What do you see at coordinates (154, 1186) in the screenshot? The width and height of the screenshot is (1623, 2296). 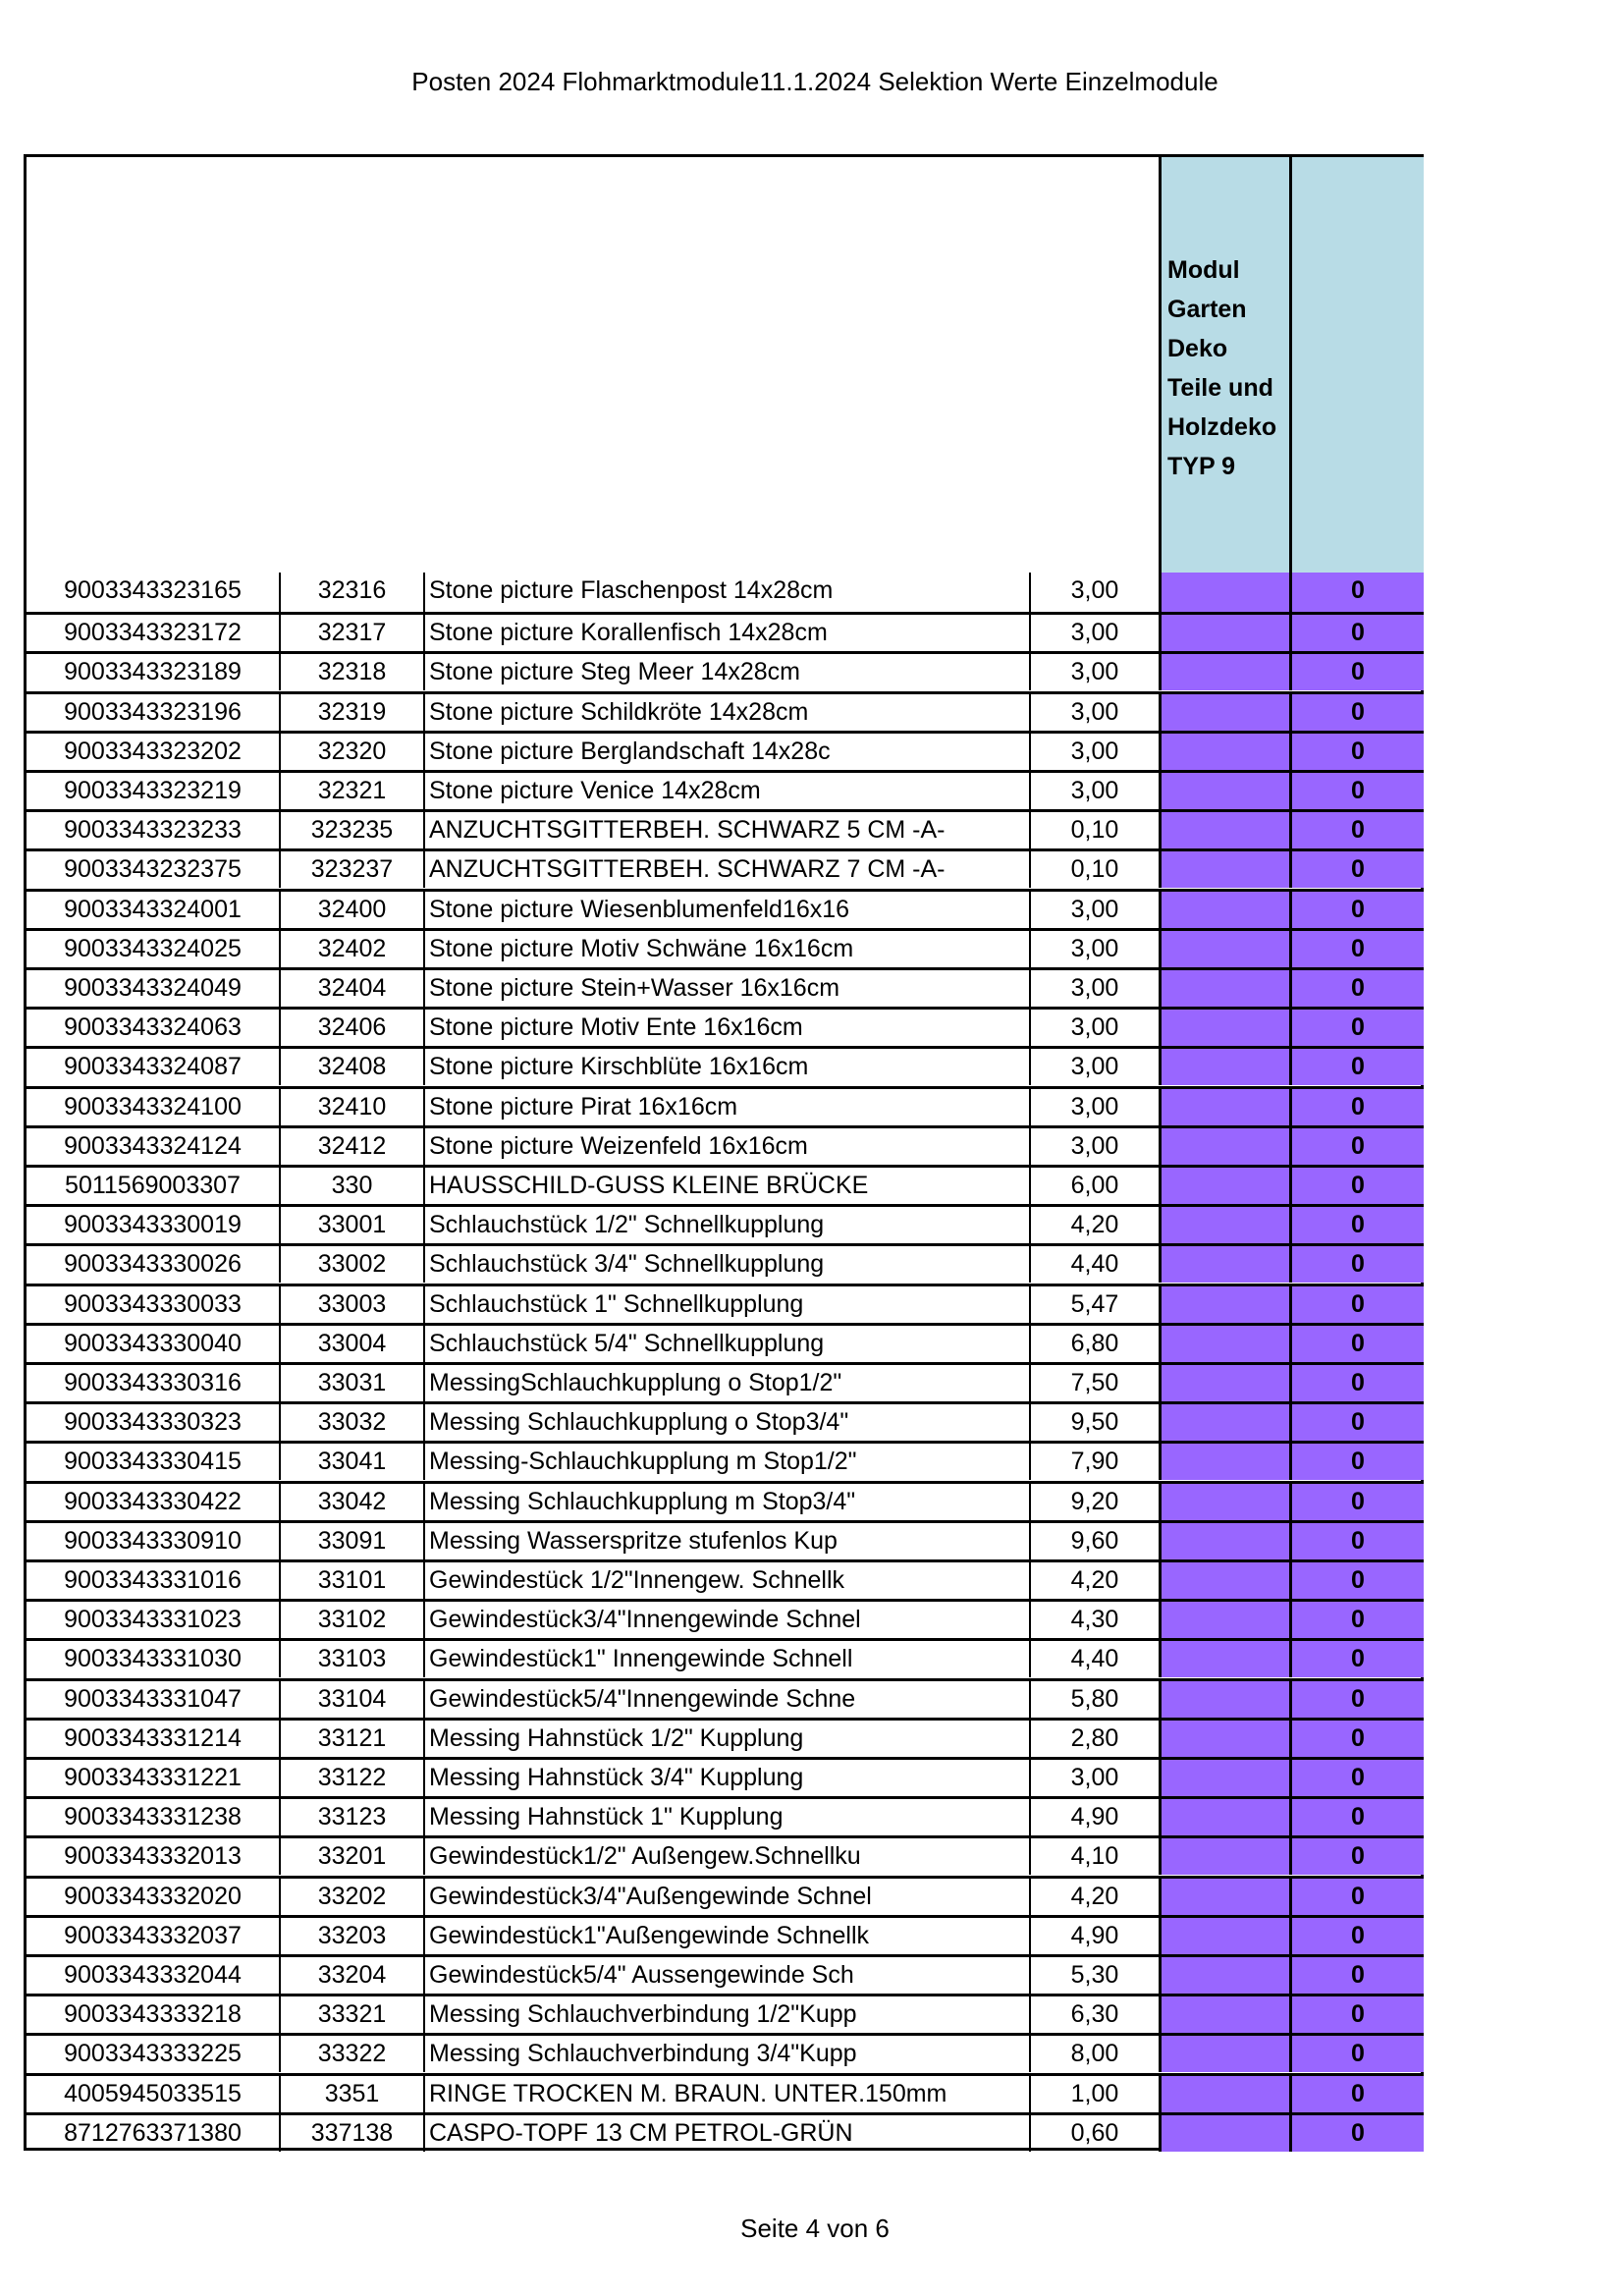 I see `ean-cell: 5011569003307` at bounding box center [154, 1186].